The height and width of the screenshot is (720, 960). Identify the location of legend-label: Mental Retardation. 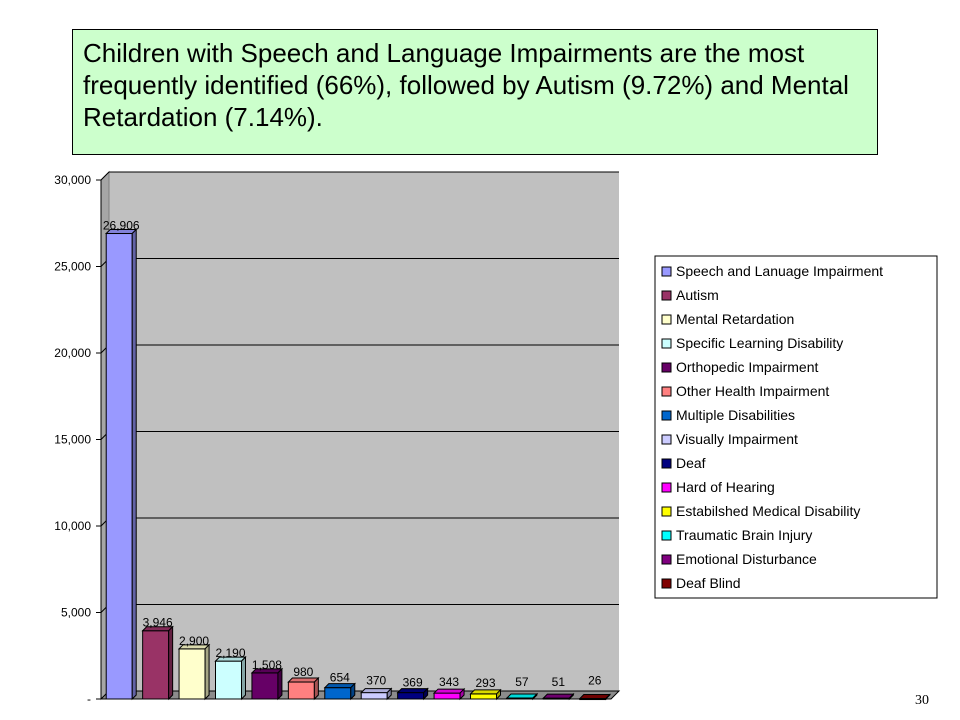
(735, 319).